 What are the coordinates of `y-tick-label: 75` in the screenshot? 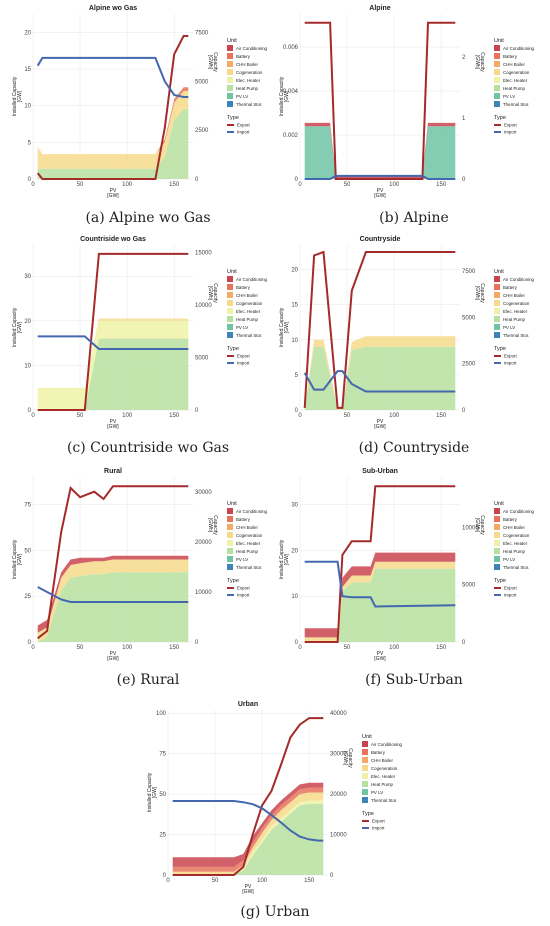 It's located at (162, 755).